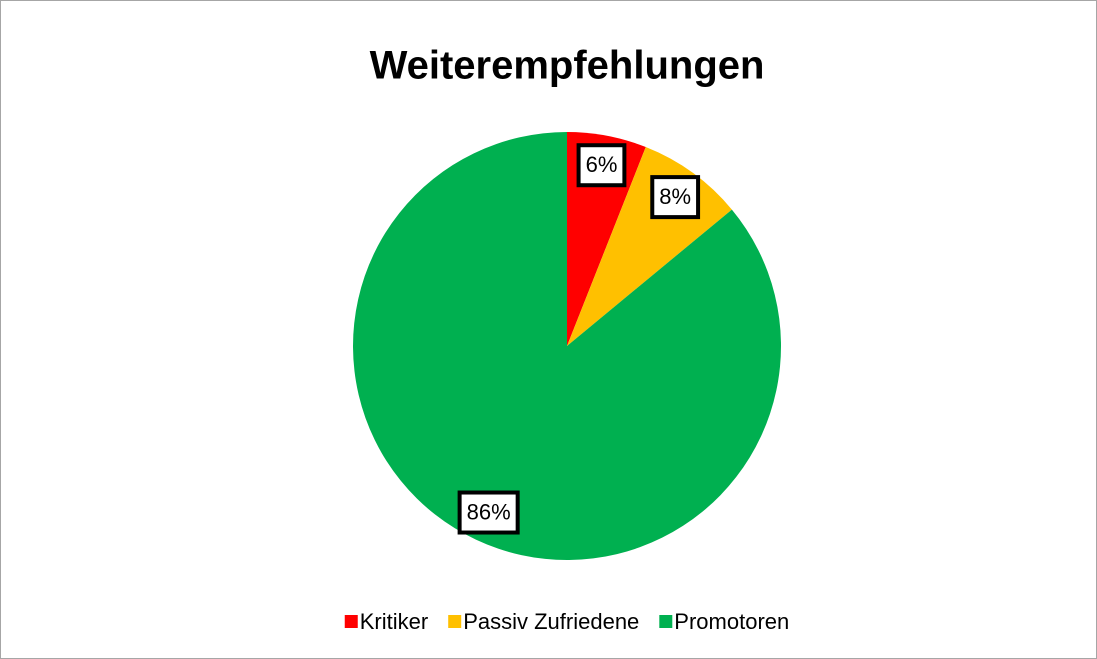 Image resolution: width=1097 pixels, height=659 pixels. I want to click on legend-label: Promotoren, so click(731, 621).